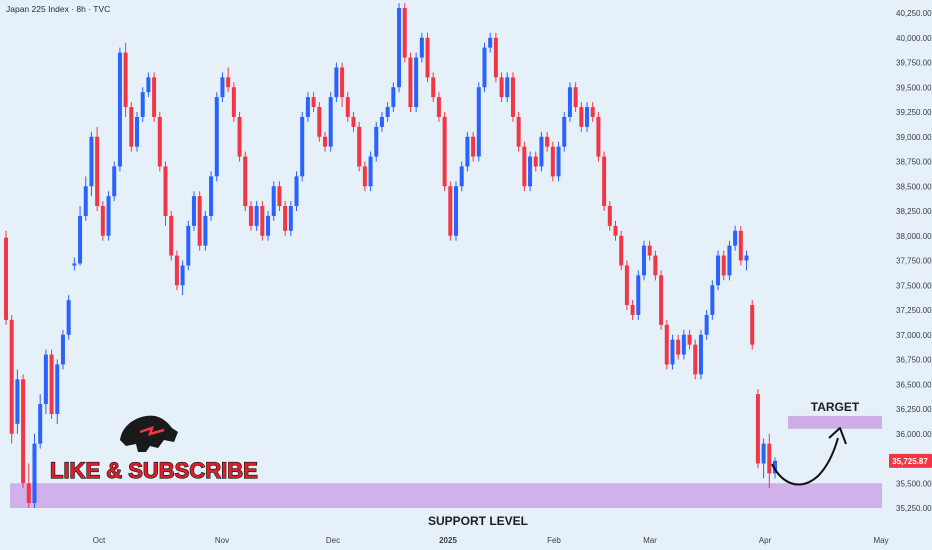 The image size is (932, 550). I want to click on price-tag-label: 35,725.87, so click(910, 461).